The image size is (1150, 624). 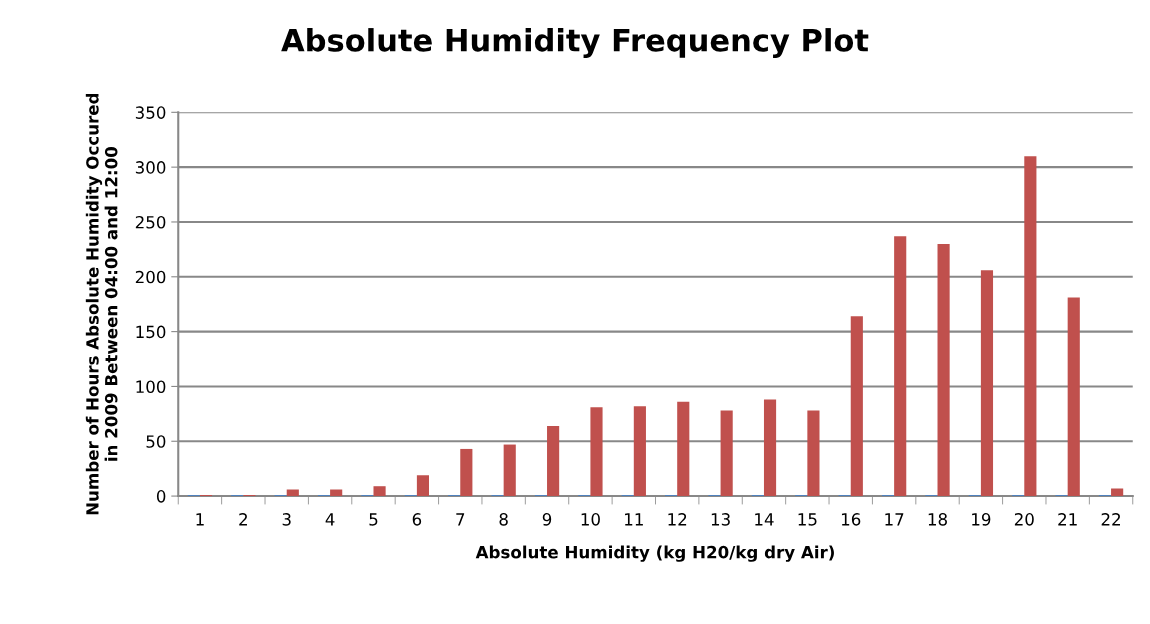 I want to click on x-tick-label: 5, so click(x=373, y=519).